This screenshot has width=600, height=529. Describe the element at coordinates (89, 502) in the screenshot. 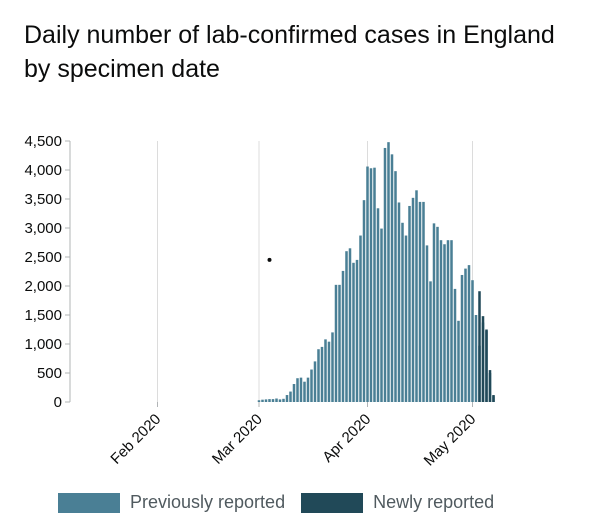

I see `legend-swatch-previously` at that location.